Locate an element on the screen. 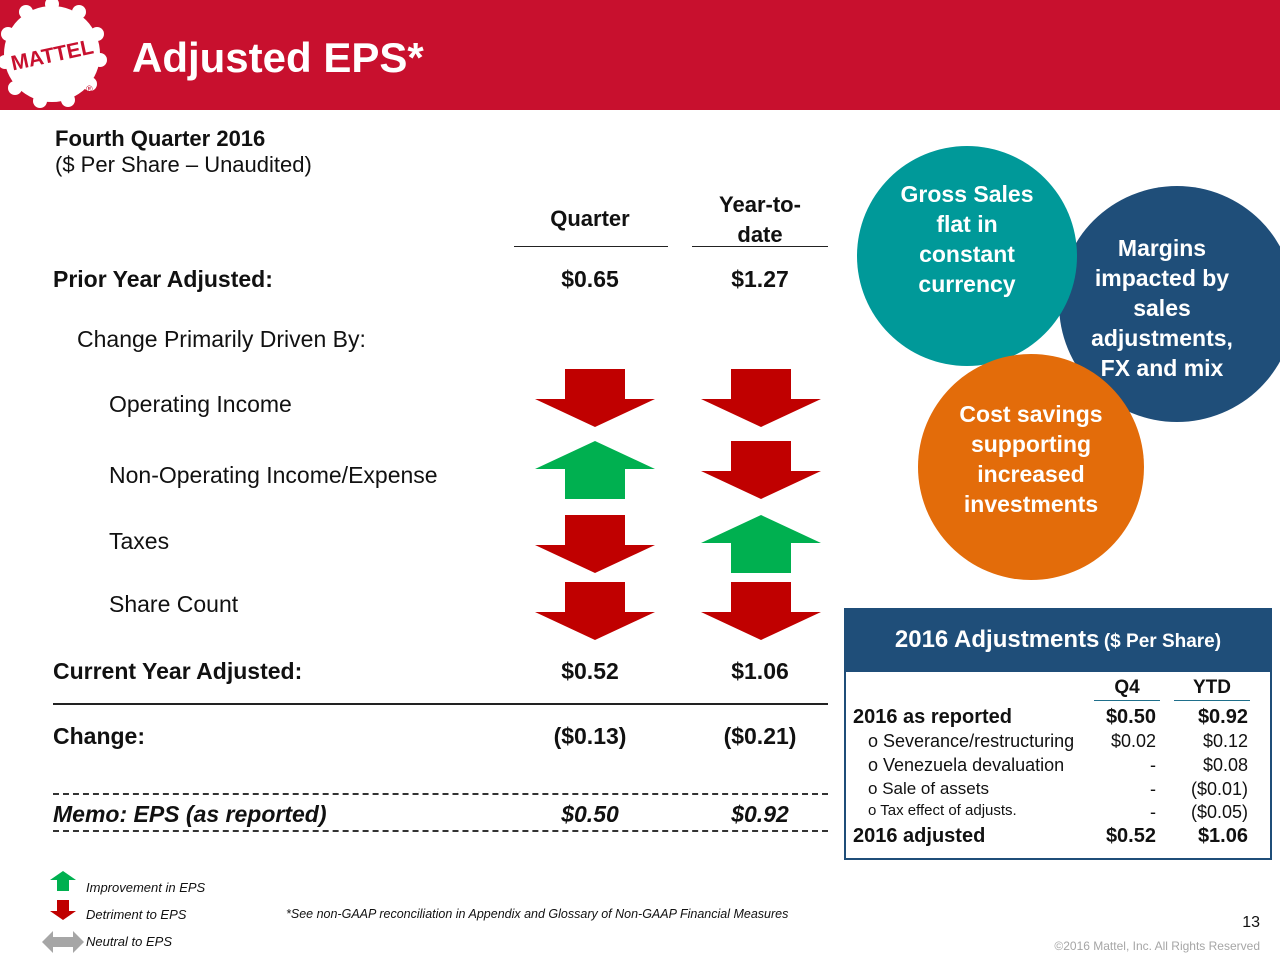 Image resolution: width=1280 pixels, height=960 pixels. nonoperating-ytd-arrow is located at coordinates (761, 470).